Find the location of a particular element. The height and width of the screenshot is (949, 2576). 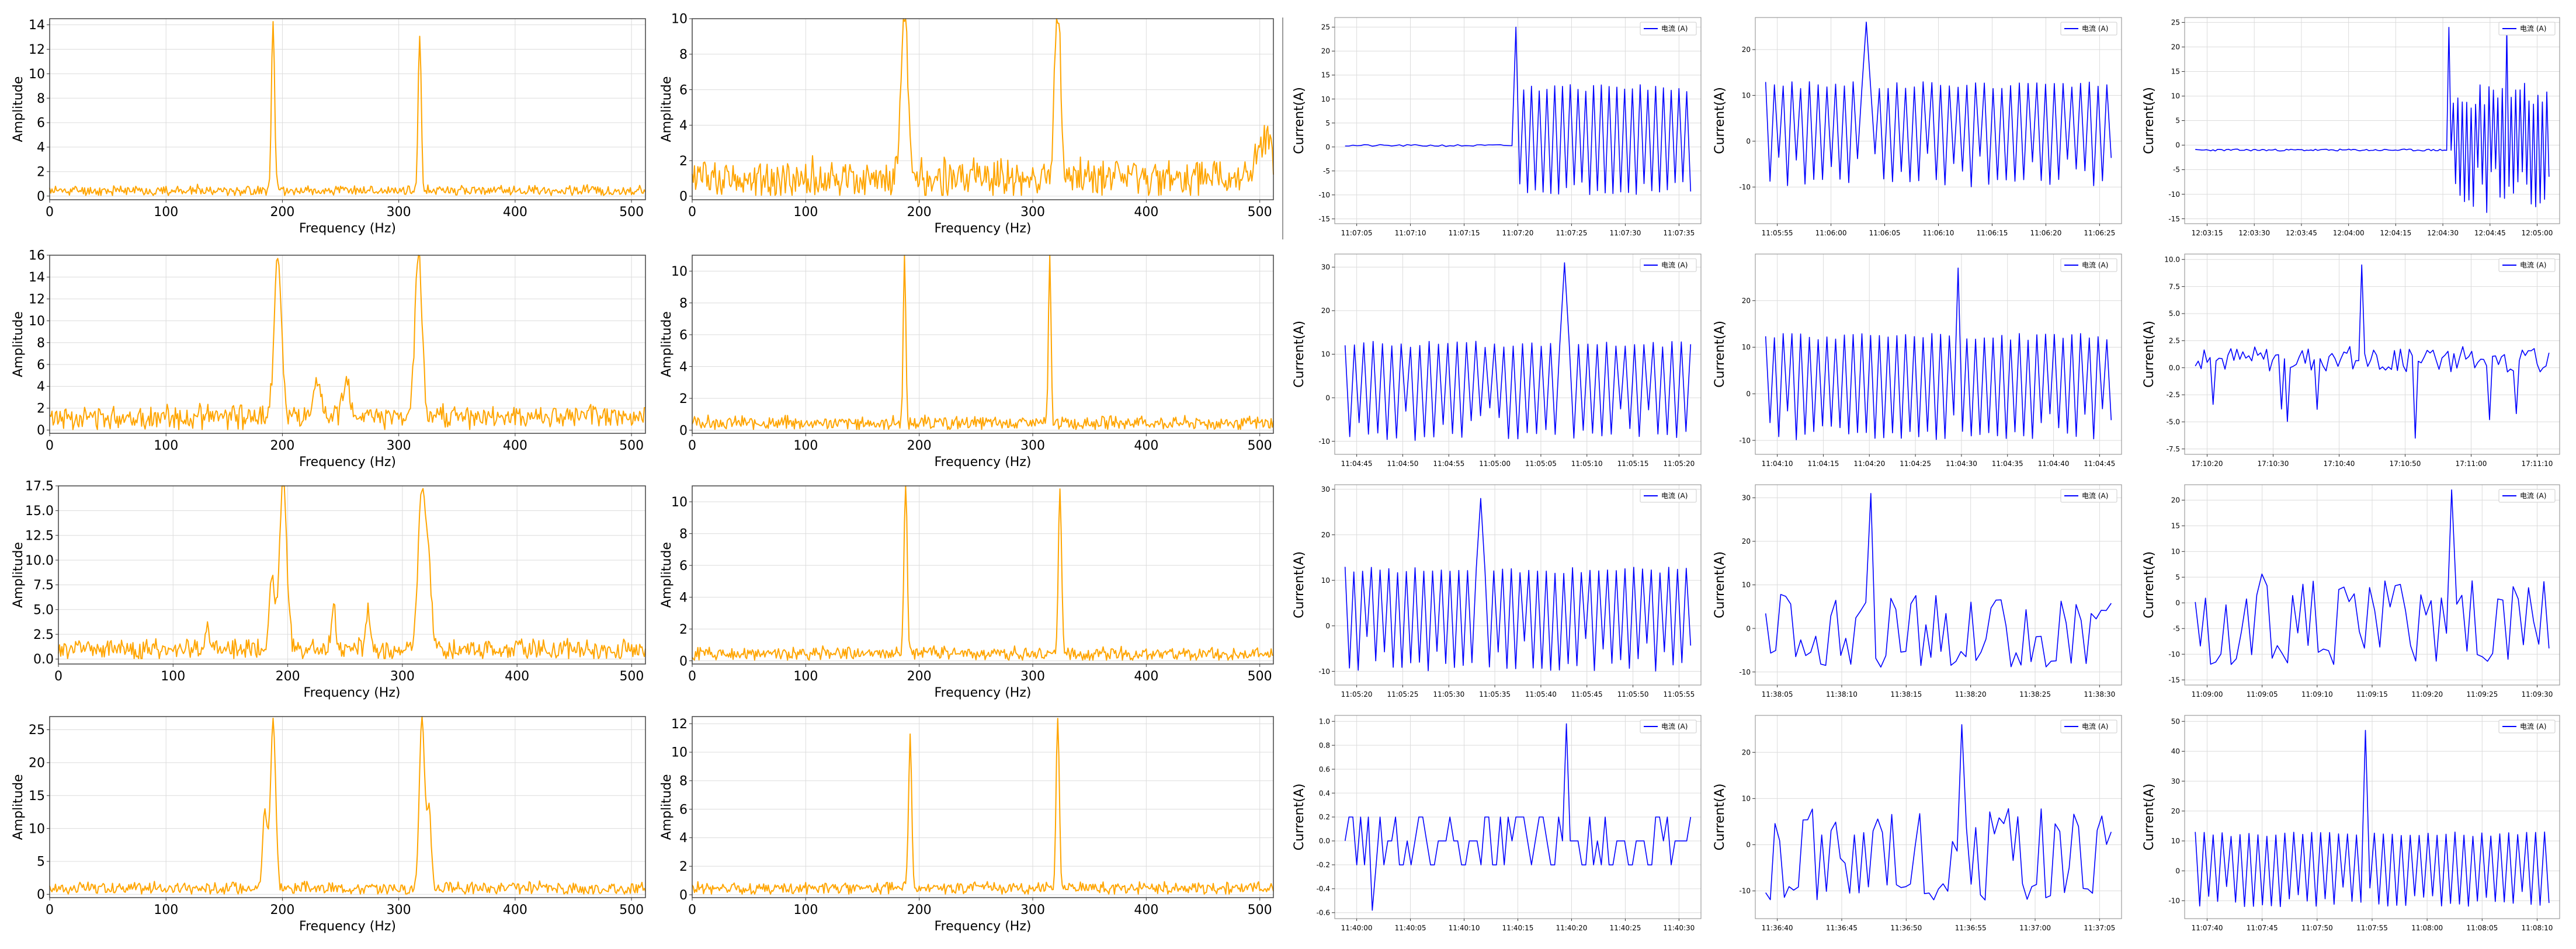

ts-r3c5-ytick-label-2: -5 is located at coordinates (2176, 628).